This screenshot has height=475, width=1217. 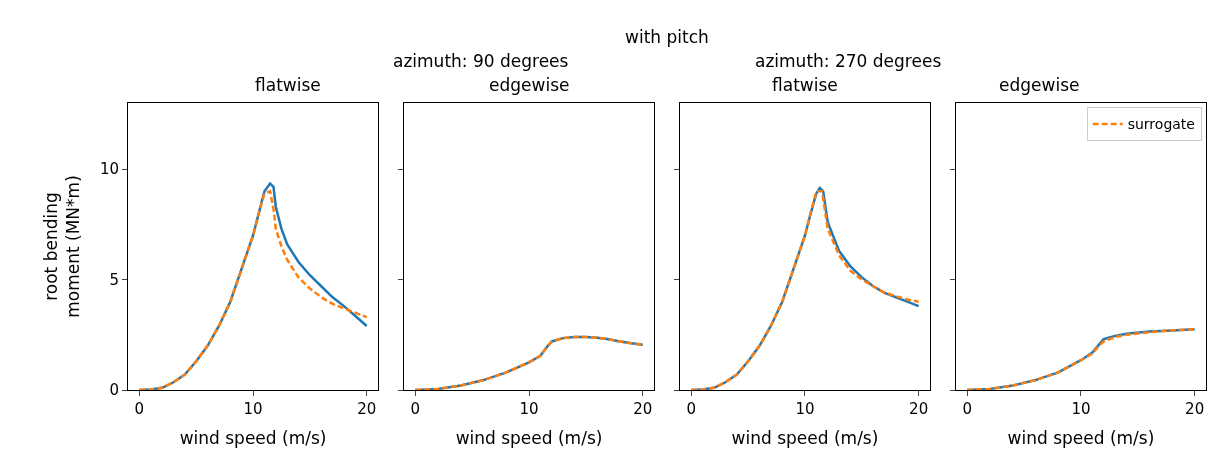 I want to click on y-axis-title: root bending moment (MN*m), so click(x=62, y=246).